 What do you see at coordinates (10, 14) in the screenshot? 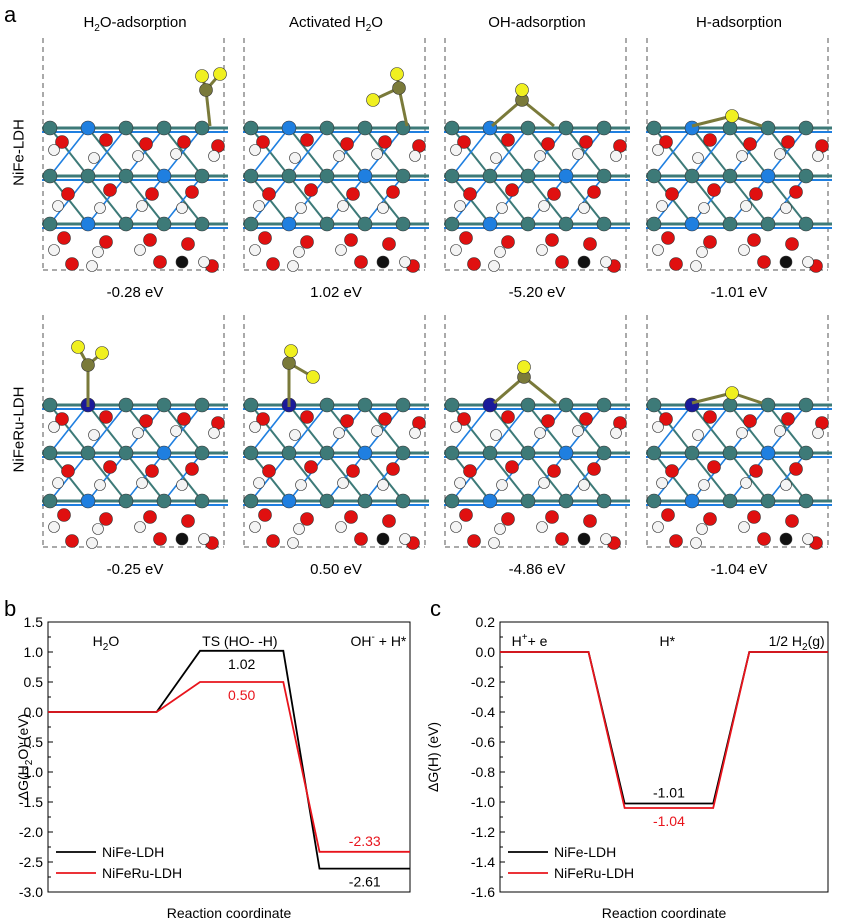
I see `panel-a-letter: a` at bounding box center [10, 14].